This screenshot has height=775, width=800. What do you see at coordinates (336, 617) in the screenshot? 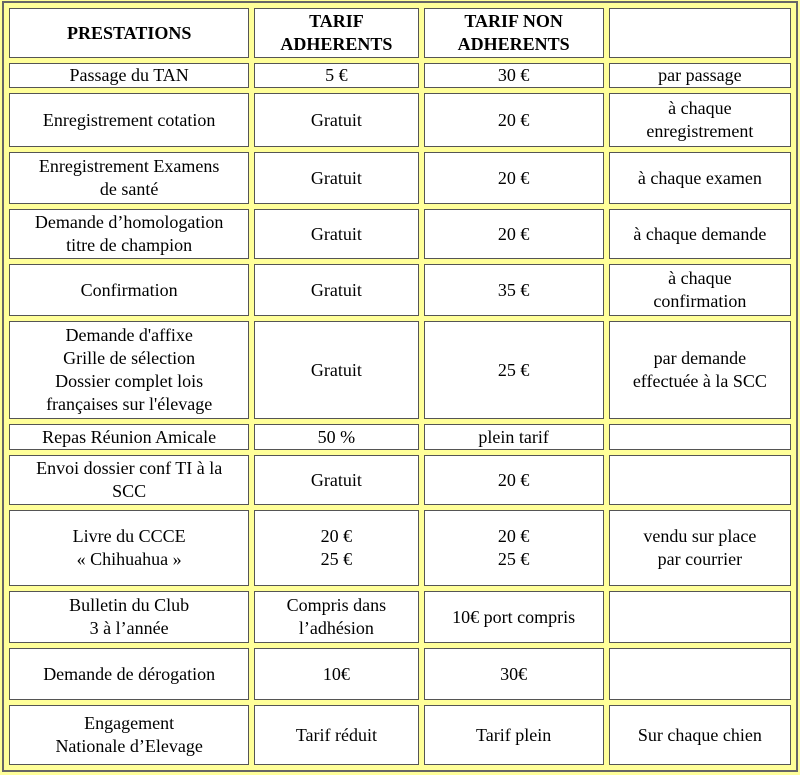
I see `table-cell: Compris dans l’adhésion` at bounding box center [336, 617].